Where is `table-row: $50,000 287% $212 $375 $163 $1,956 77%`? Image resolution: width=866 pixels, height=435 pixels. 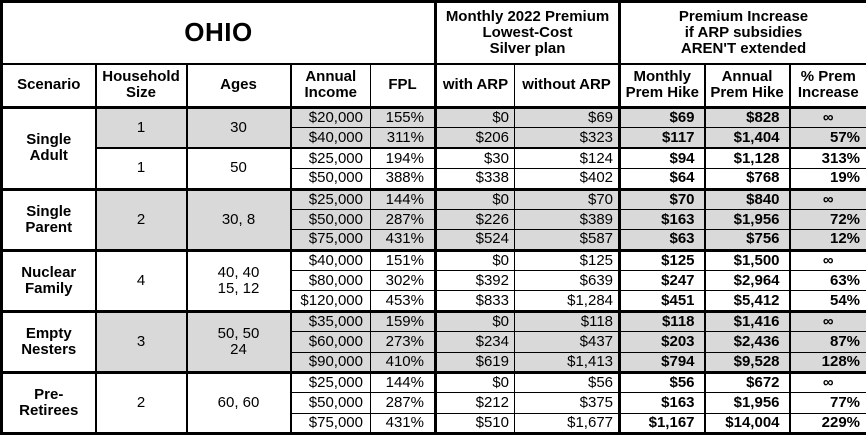
table-row: $50,000 287% $212 $375 $163 $1,956 77% is located at coordinates (434, 403).